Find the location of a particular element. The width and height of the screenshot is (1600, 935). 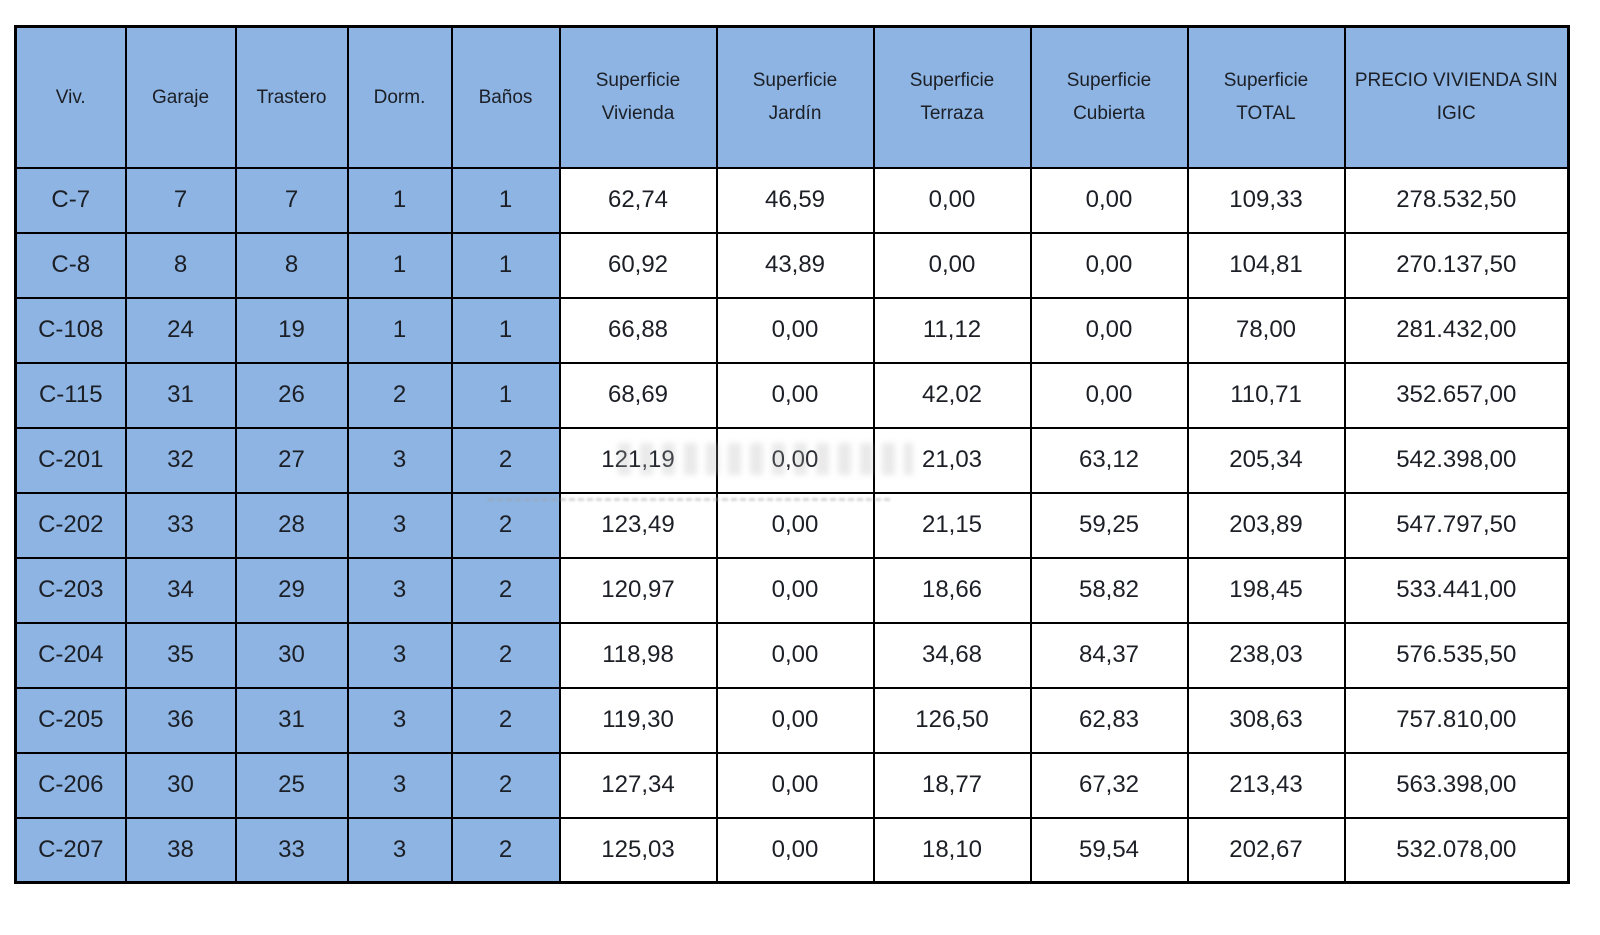

cell-garaje: 32 is located at coordinates (180, 460).